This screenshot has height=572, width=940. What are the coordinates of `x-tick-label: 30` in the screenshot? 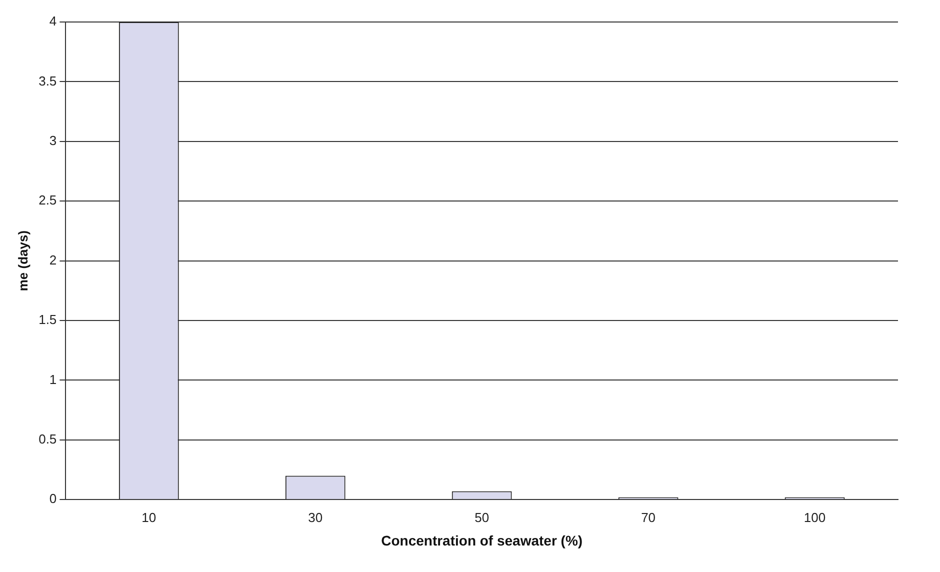 It's located at (315, 517).